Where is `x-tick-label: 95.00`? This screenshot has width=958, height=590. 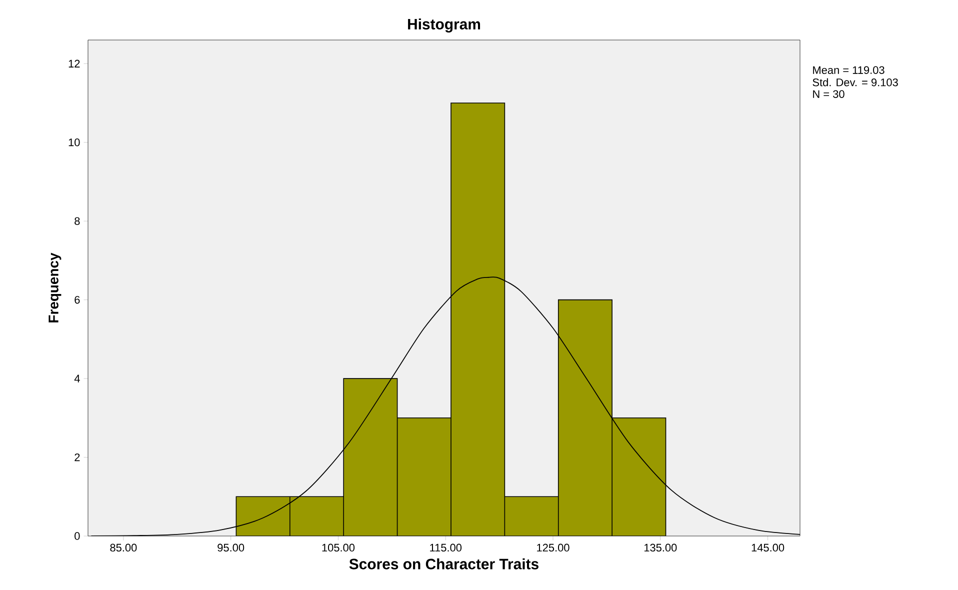
x-tick-label: 95.00 is located at coordinates (231, 548).